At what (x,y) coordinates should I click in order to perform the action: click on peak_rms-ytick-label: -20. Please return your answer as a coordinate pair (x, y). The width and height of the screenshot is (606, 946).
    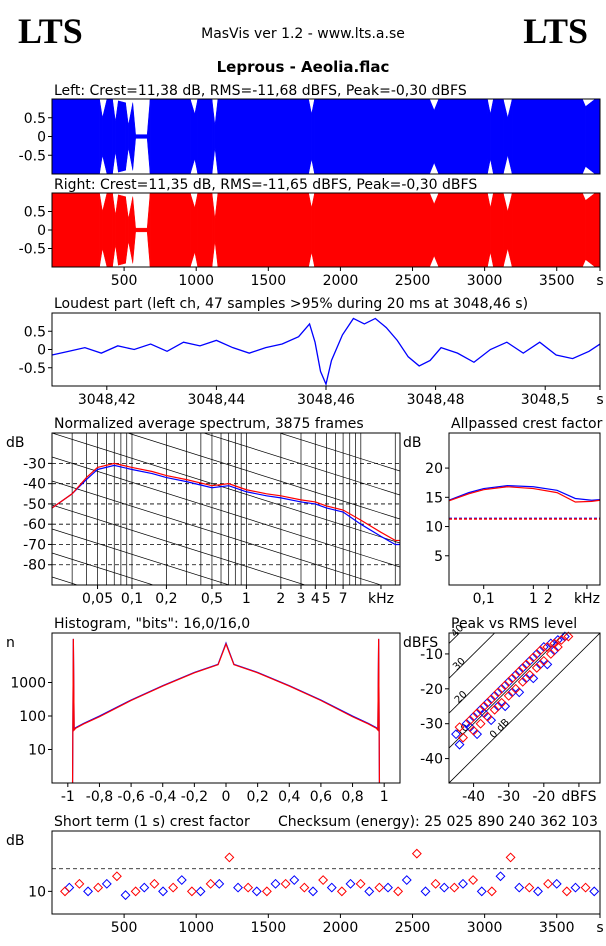
    Looking at the image, I should click on (431, 690).